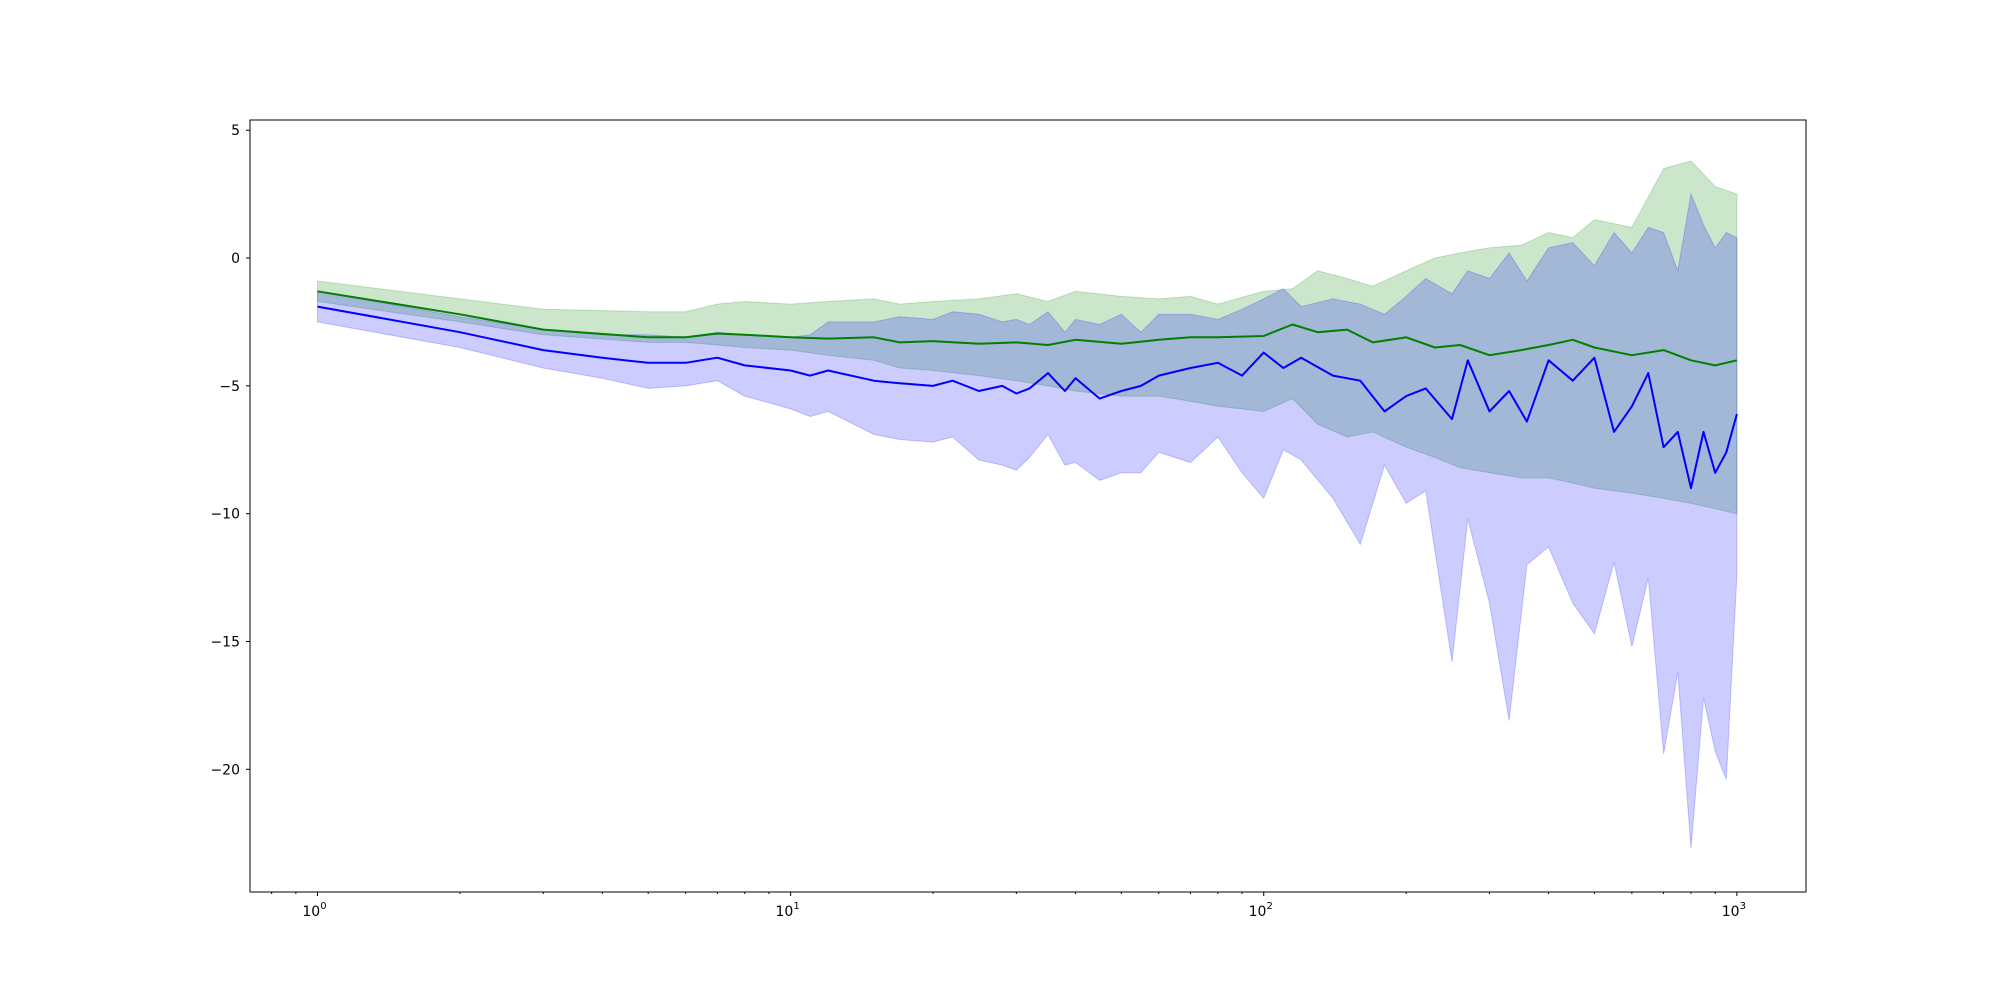  Describe the element at coordinates (235, 131) in the screenshot. I see `y-tick-label: 5` at that location.